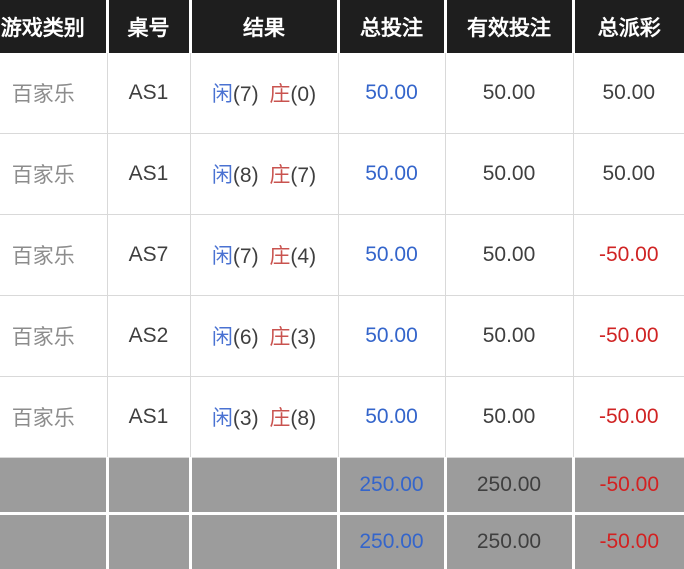 This screenshot has height=569, width=684. I want to click on summary-valid-bet-cell: 250.00, so click(509, 486).